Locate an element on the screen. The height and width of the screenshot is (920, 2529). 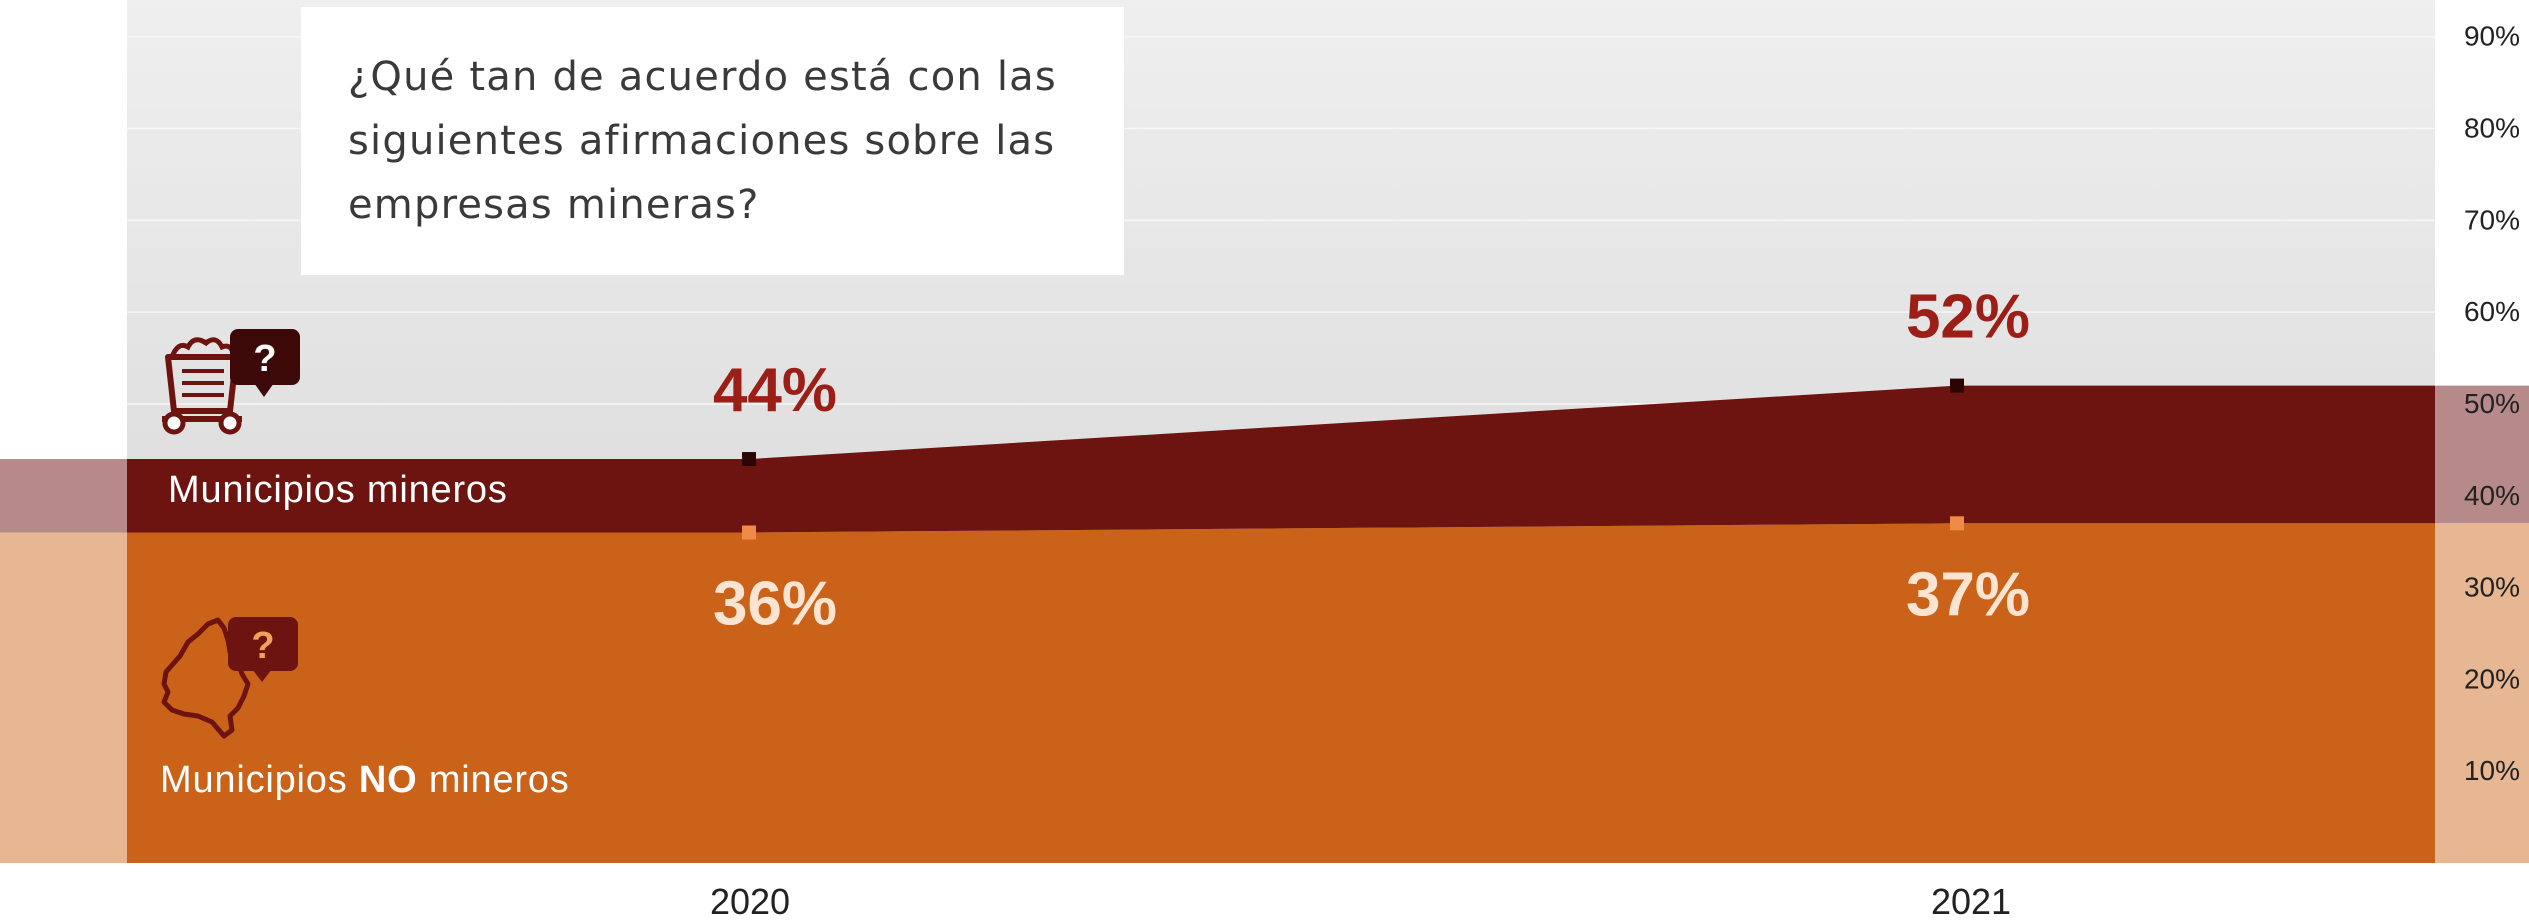
legend-mineros: Municipios mineros is located at coordinates (338, 490).